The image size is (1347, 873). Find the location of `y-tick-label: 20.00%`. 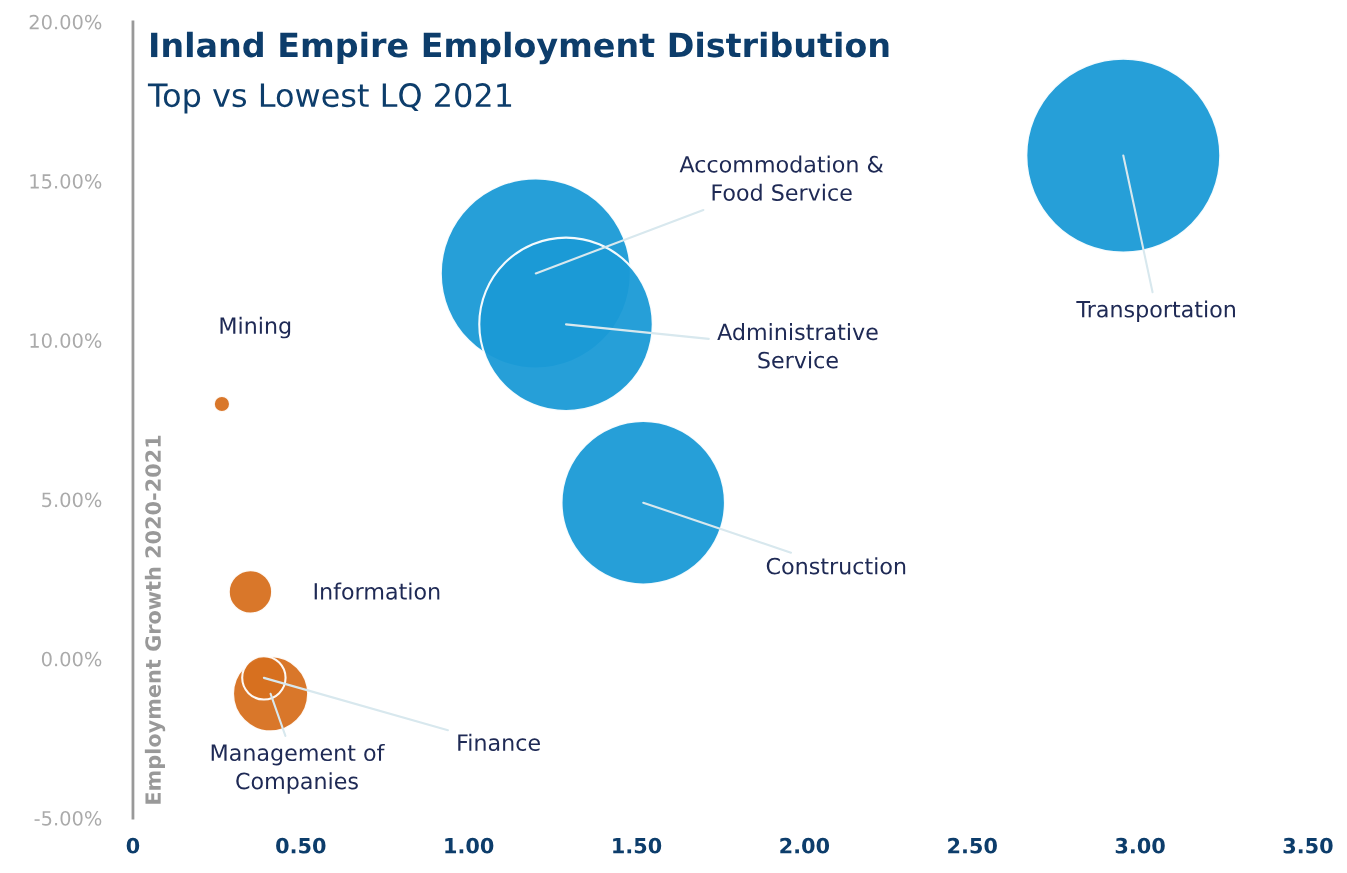

y-tick-label: 20.00% is located at coordinates (65, 22).